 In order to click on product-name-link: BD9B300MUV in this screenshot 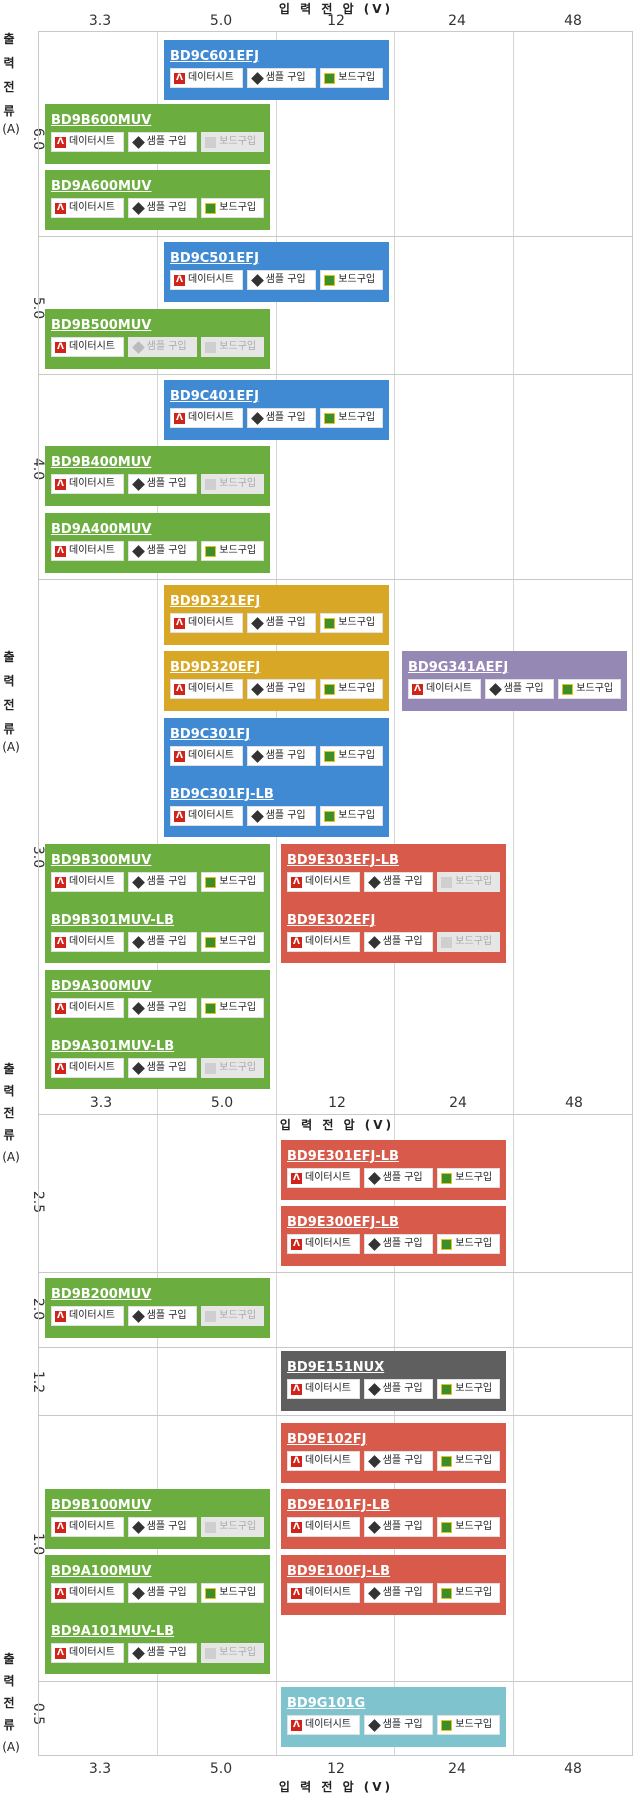, I will do `click(101, 860)`.